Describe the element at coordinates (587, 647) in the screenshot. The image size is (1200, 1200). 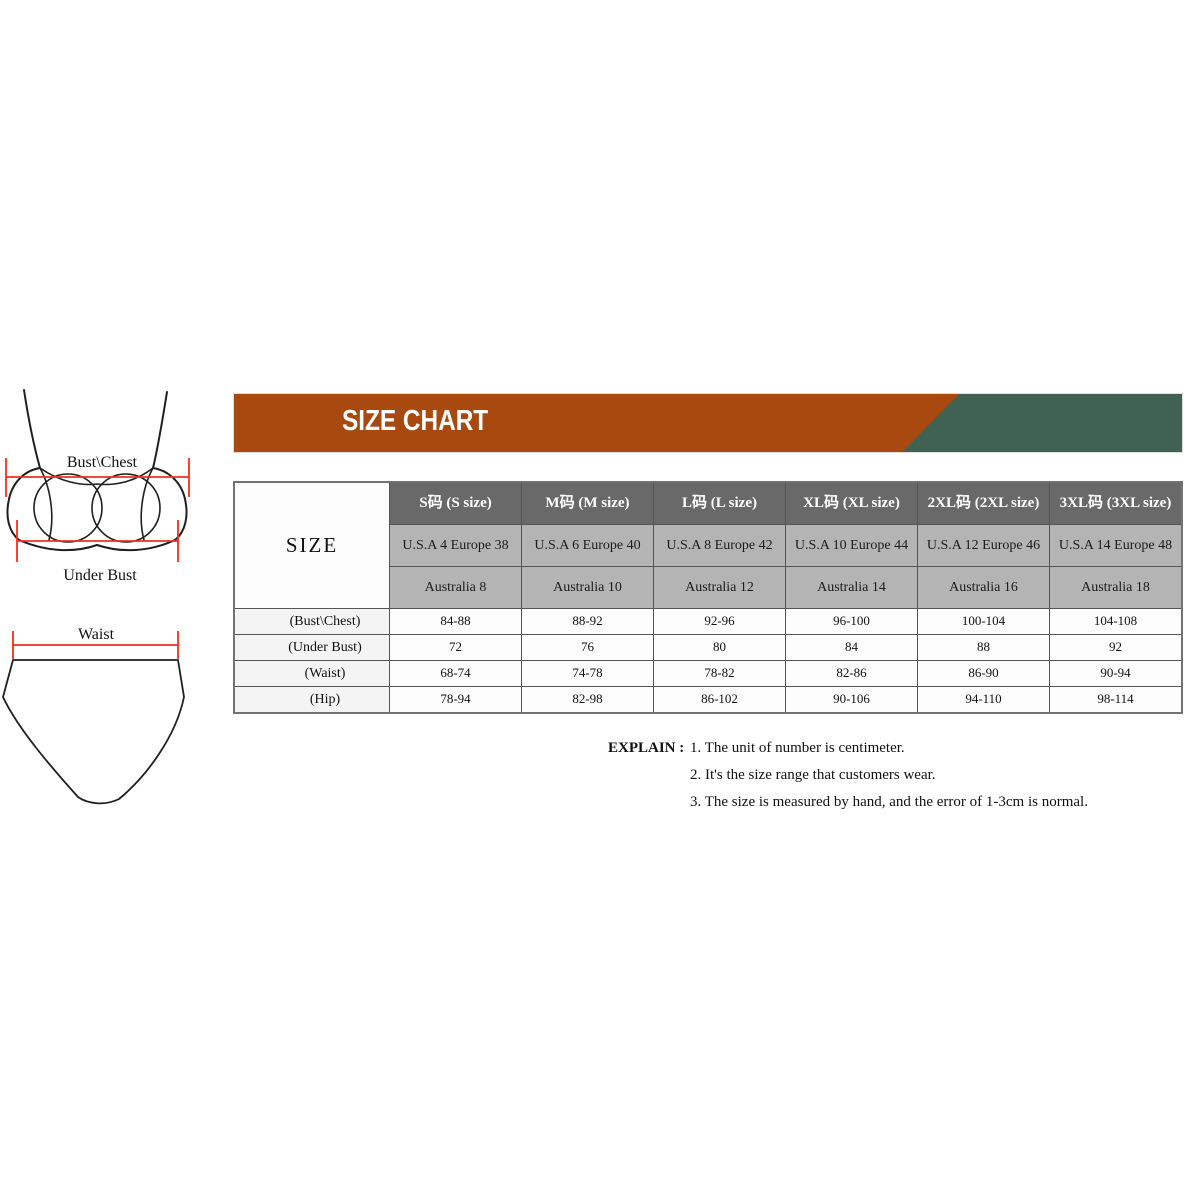
I see `under-bust-value-m: 76` at that location.